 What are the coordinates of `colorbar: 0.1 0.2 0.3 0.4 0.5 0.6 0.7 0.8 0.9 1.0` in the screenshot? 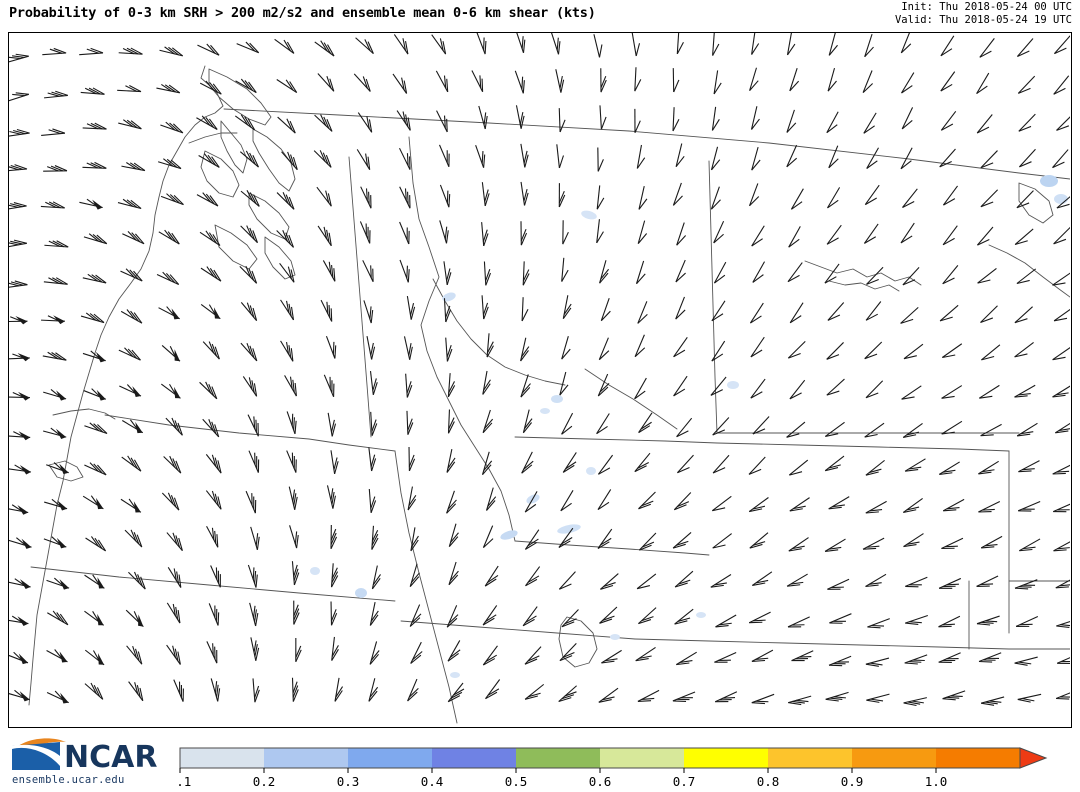 It's located at (616, 768).